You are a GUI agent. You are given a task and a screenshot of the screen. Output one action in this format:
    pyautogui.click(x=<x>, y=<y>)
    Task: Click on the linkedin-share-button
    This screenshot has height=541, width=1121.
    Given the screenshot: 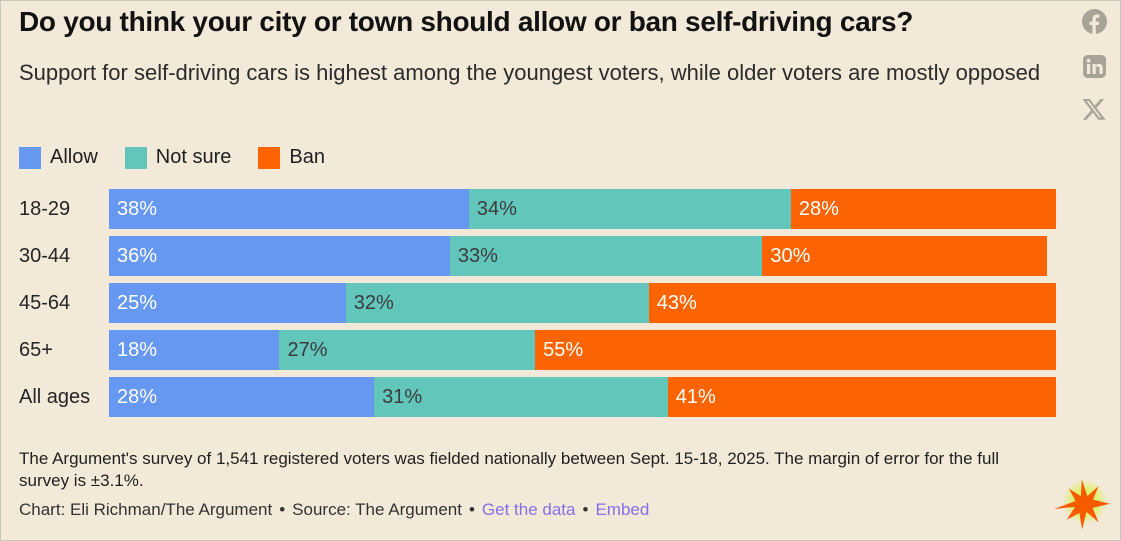 What is the action you would take?
    pyautogui.click(x=1094, y=66)
    